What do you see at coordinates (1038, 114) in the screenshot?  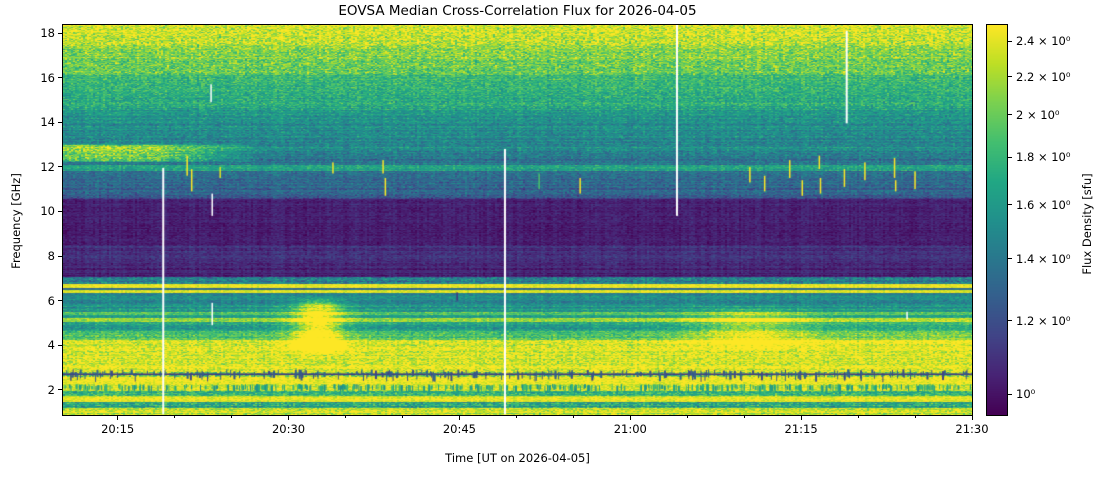 I see `colorbar-tick-label: 2 × 10⁰` at bounding box center [1038, 114].